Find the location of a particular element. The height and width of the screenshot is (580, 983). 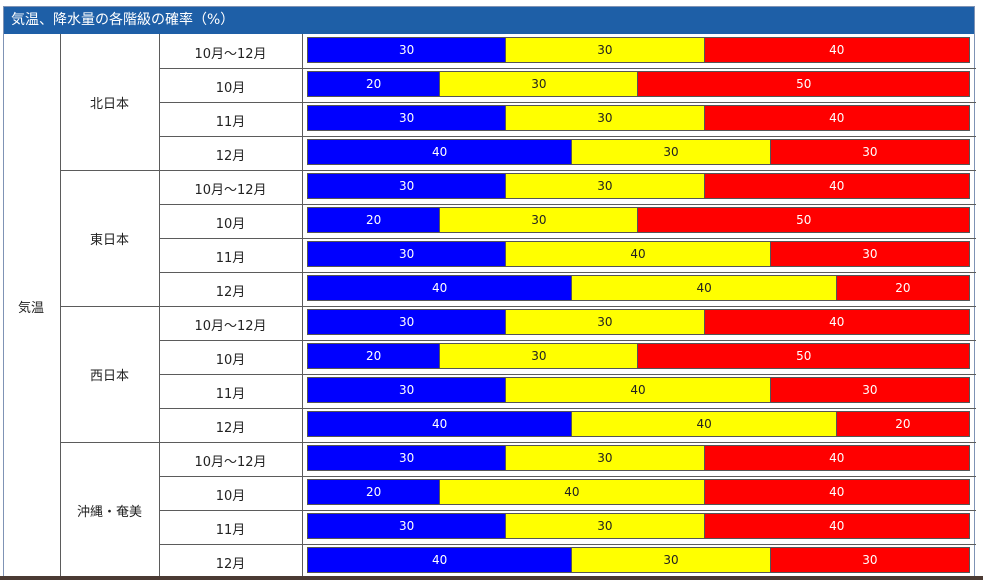

region-label: 北日本 is located at coordinates (110, 104).